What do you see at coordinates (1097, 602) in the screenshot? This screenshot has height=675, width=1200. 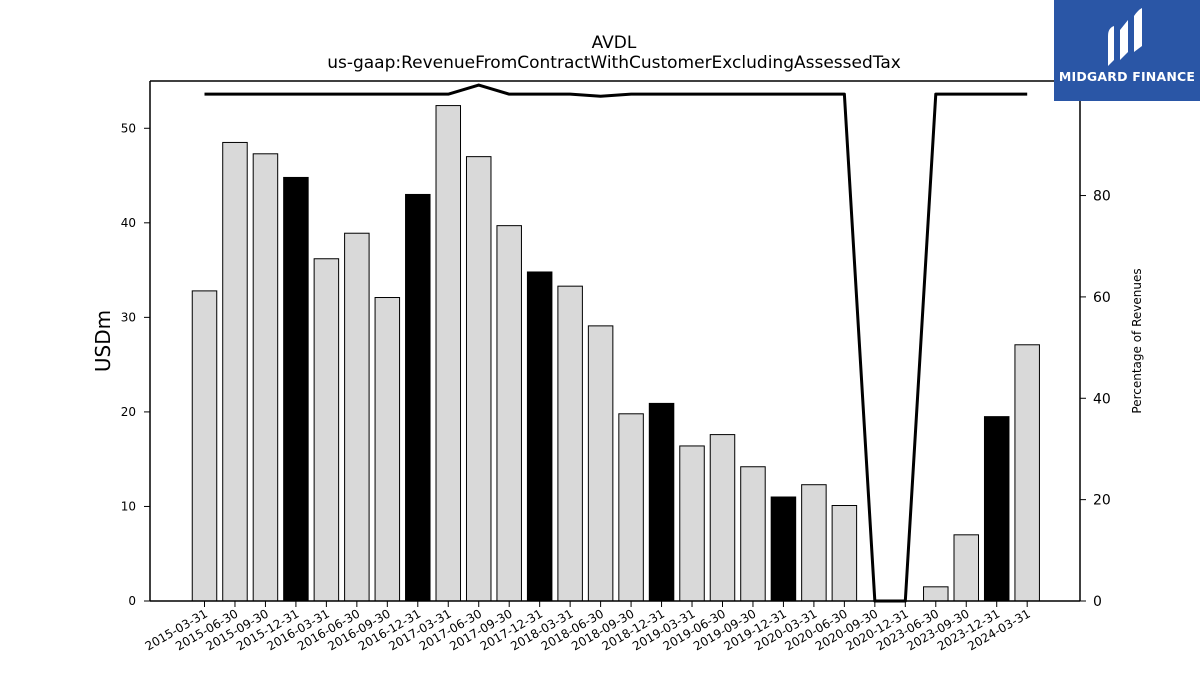 I see `y2-tick-label: 0` at bounding box center [1097, 602].